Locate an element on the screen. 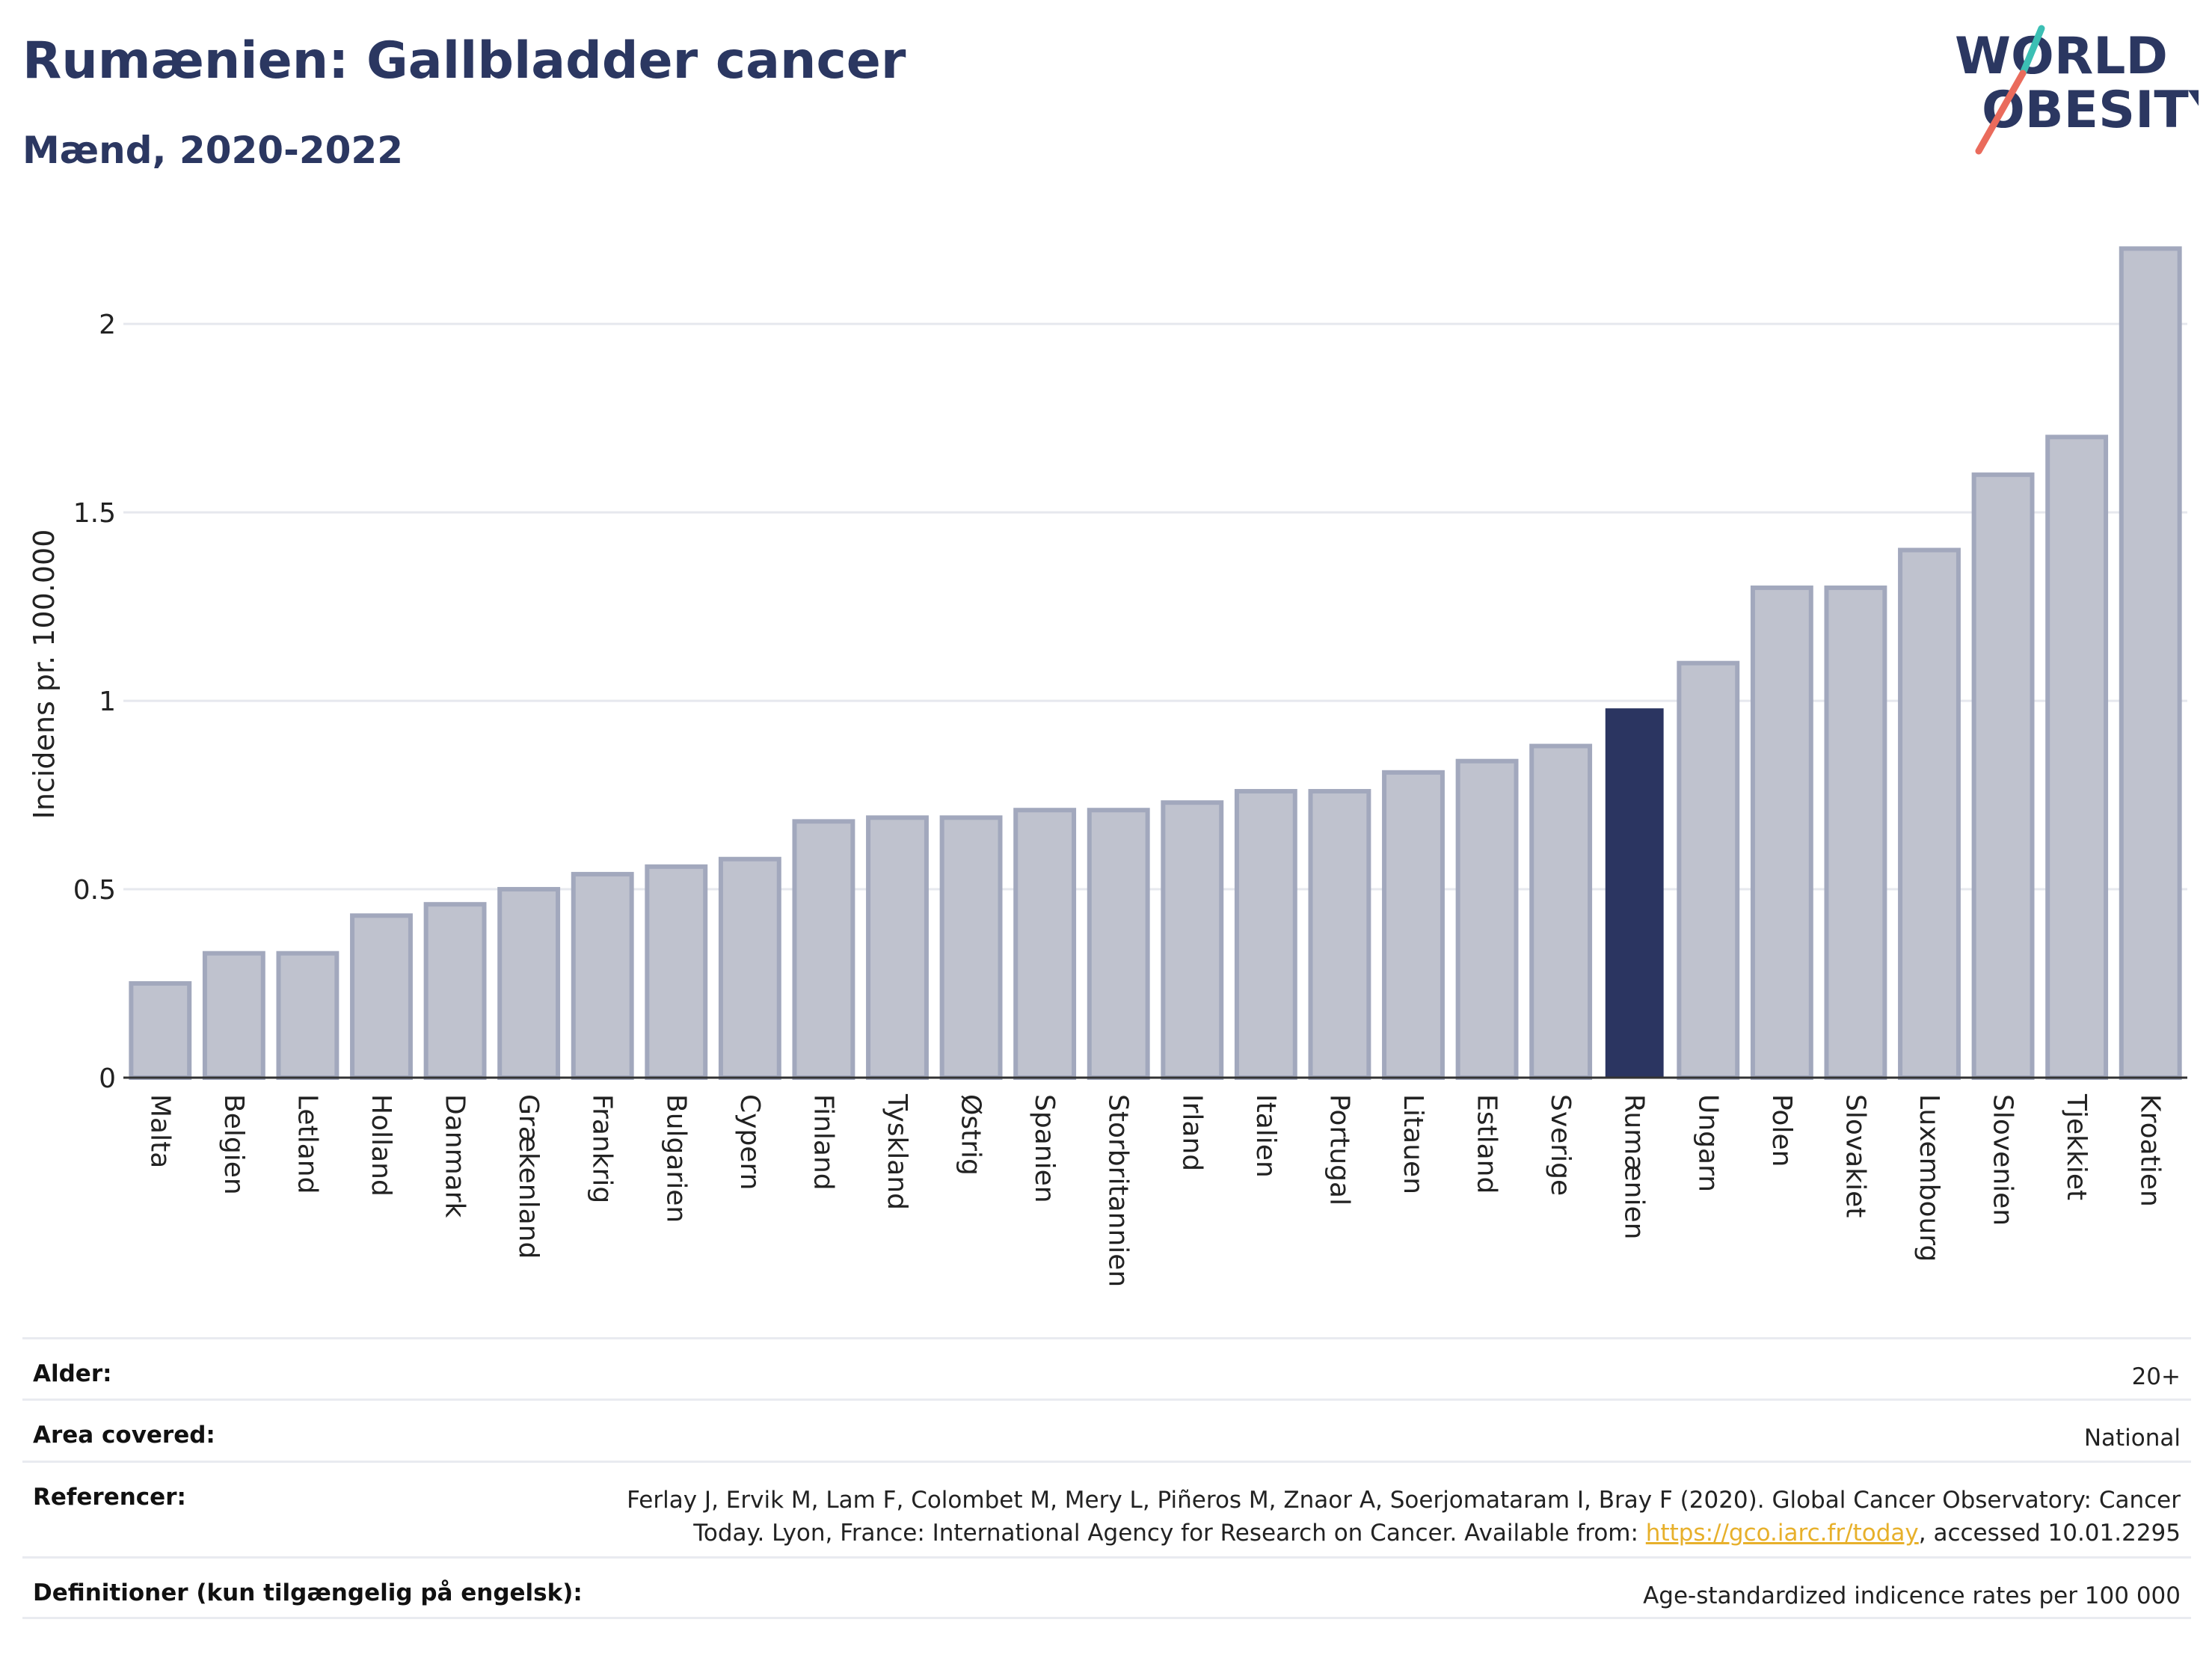 The image size is (2212, 1655). x-tick-label: Letland is located at coordinates (307, 1144).